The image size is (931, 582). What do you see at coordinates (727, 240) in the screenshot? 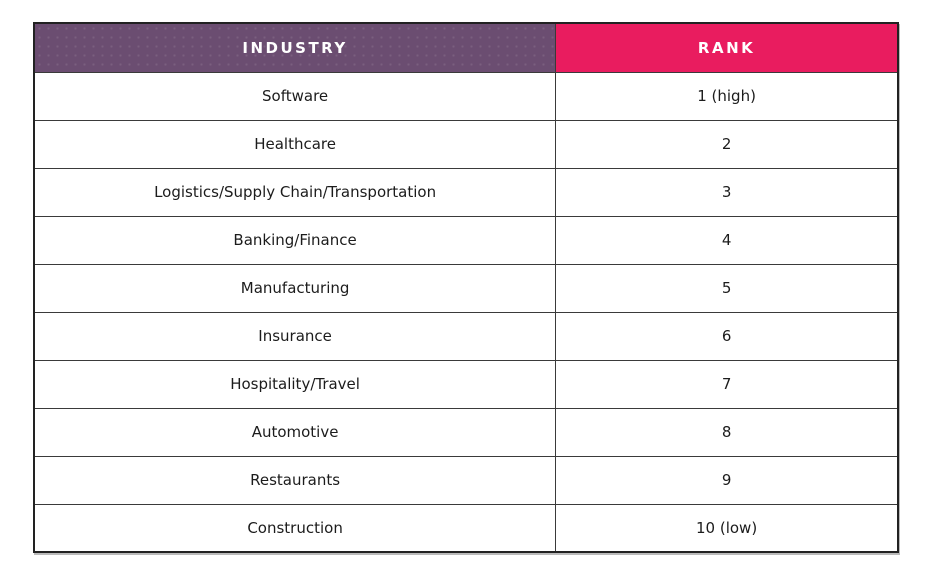
I see `rank-cell: 4` at bounding box center [727, 240].